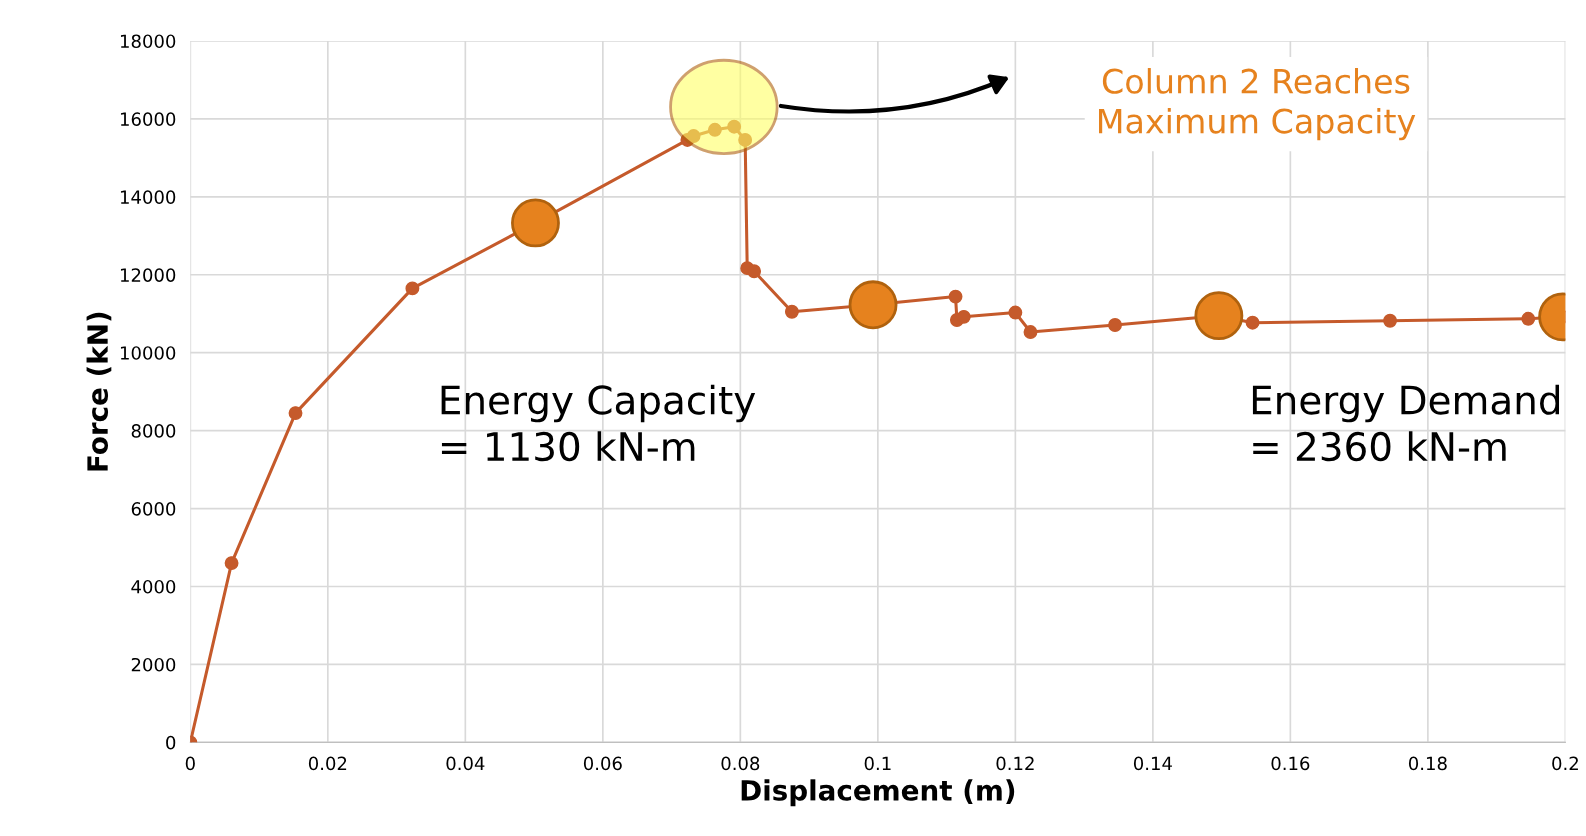  What do you see at coordinates (1565, 763) in the screenshot?
I see `x-tick-label: 0.2` at bounding box center [1565, 763].